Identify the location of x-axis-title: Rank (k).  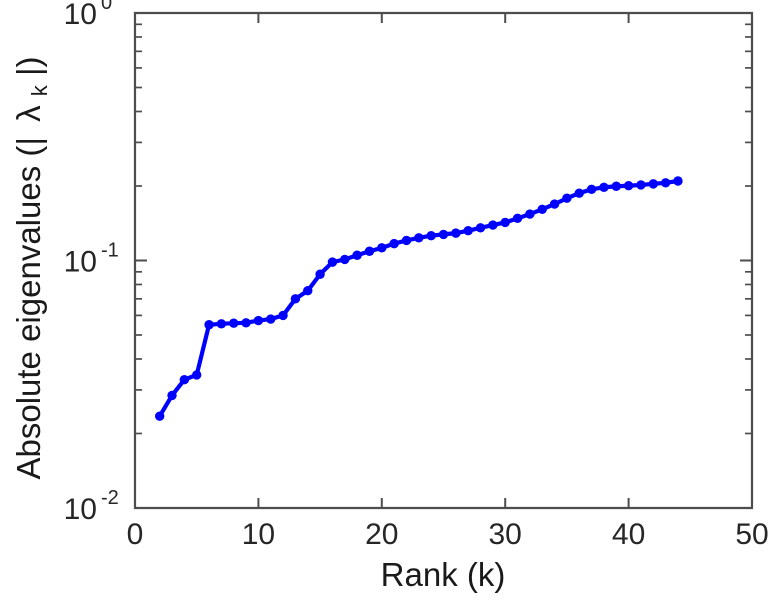
(443, 574).